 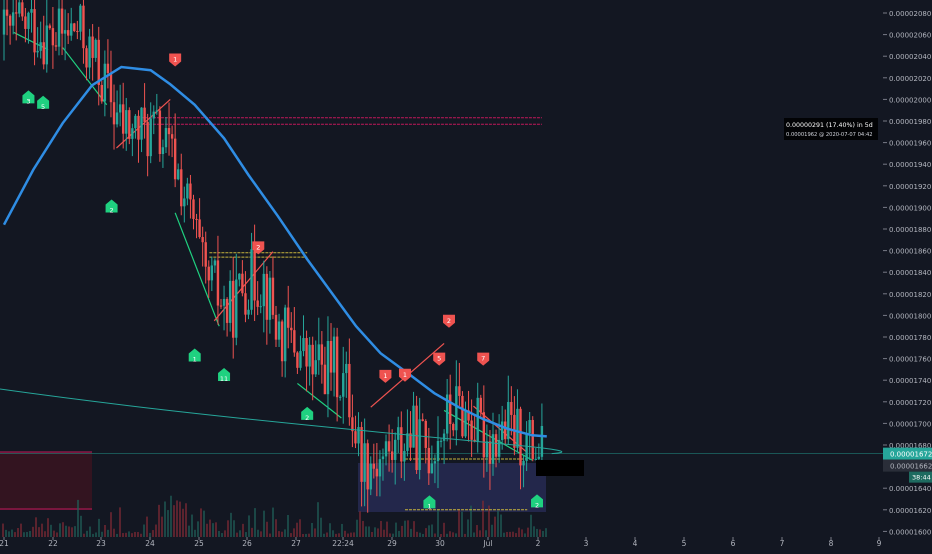 What do you see at coordinates (43, 107) in the screenshot?
I see `buy-signal-count: 5` at bounding box center [43, 107].